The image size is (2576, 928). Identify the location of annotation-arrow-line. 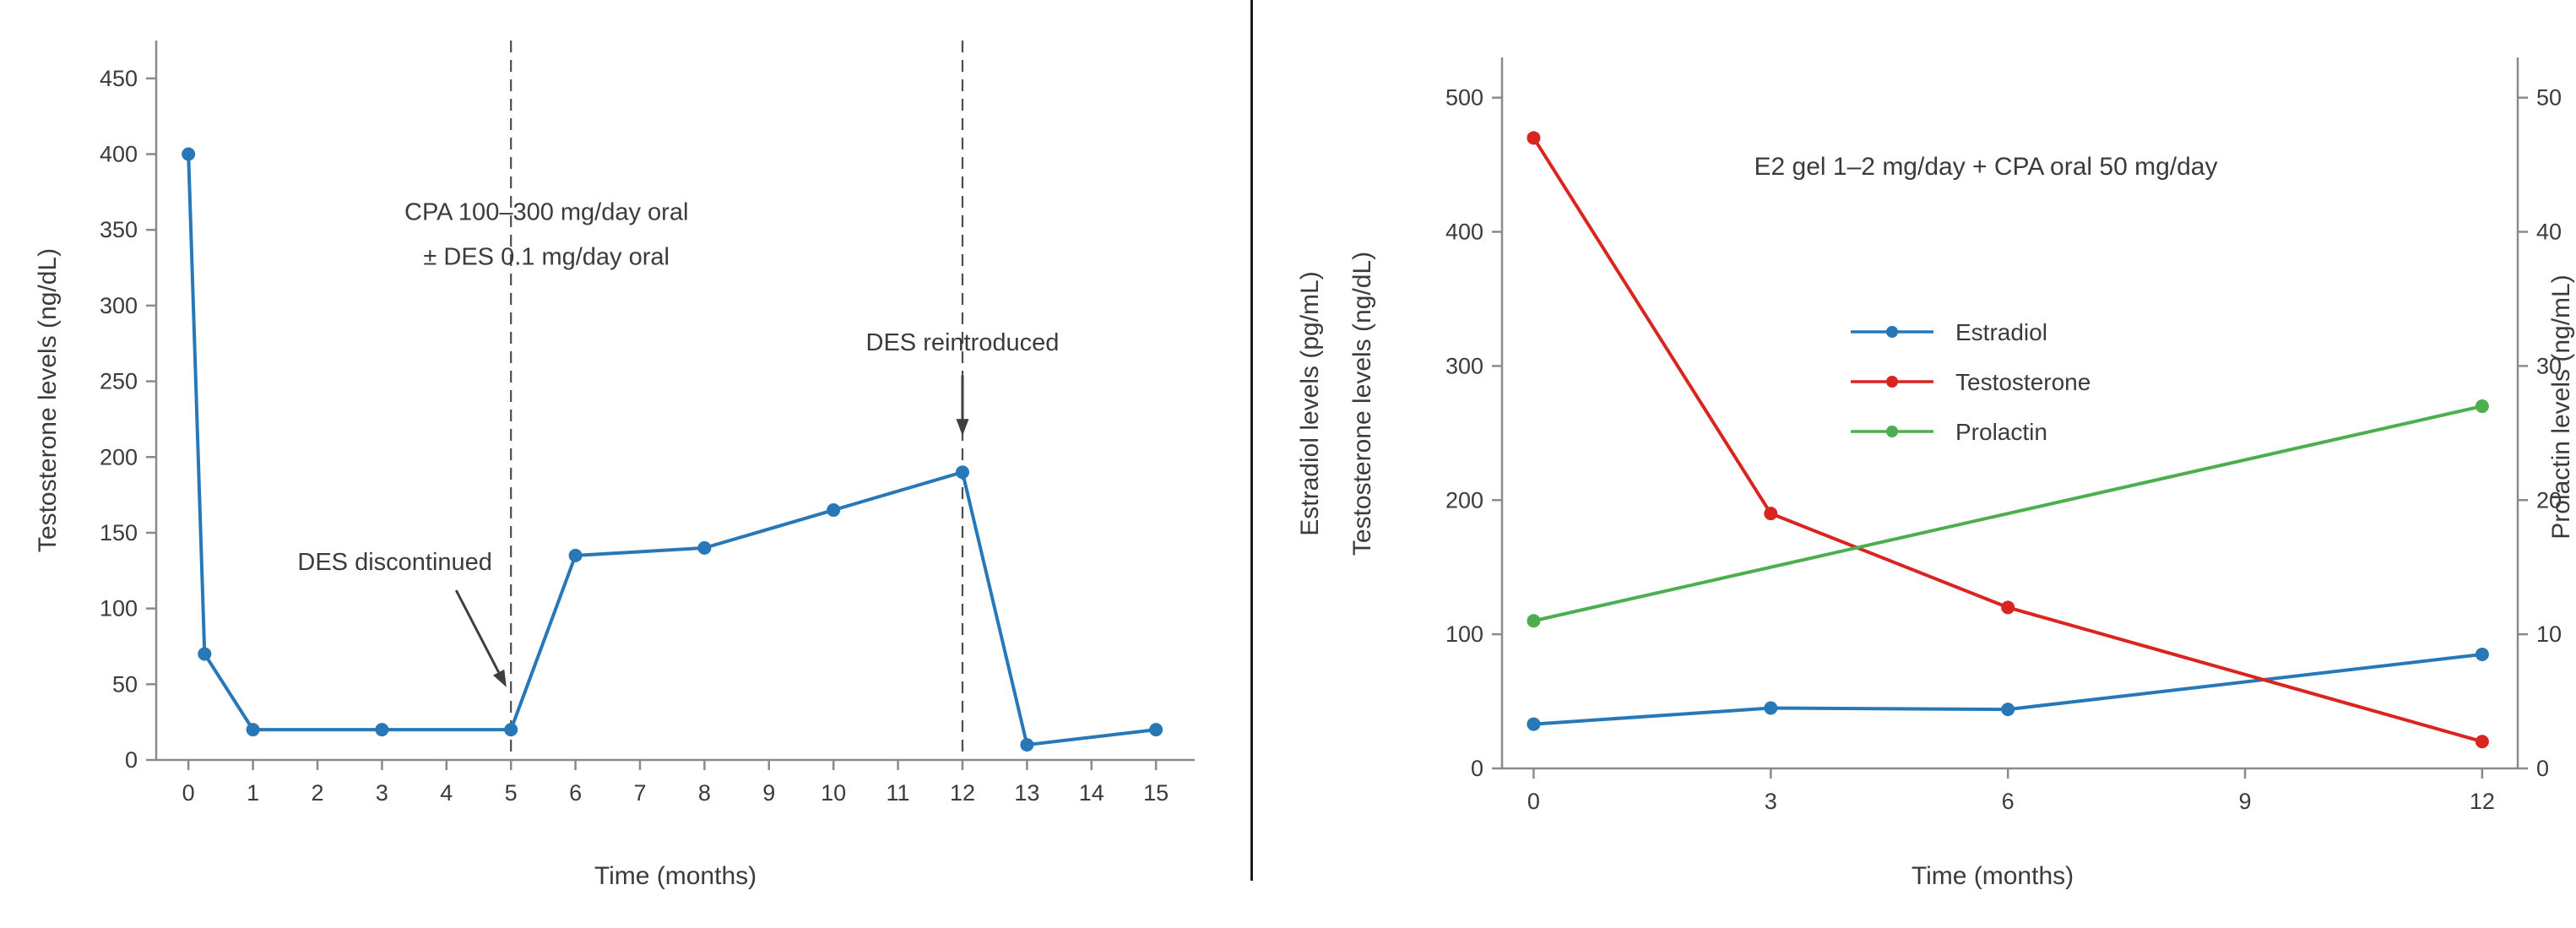
(477, 631).